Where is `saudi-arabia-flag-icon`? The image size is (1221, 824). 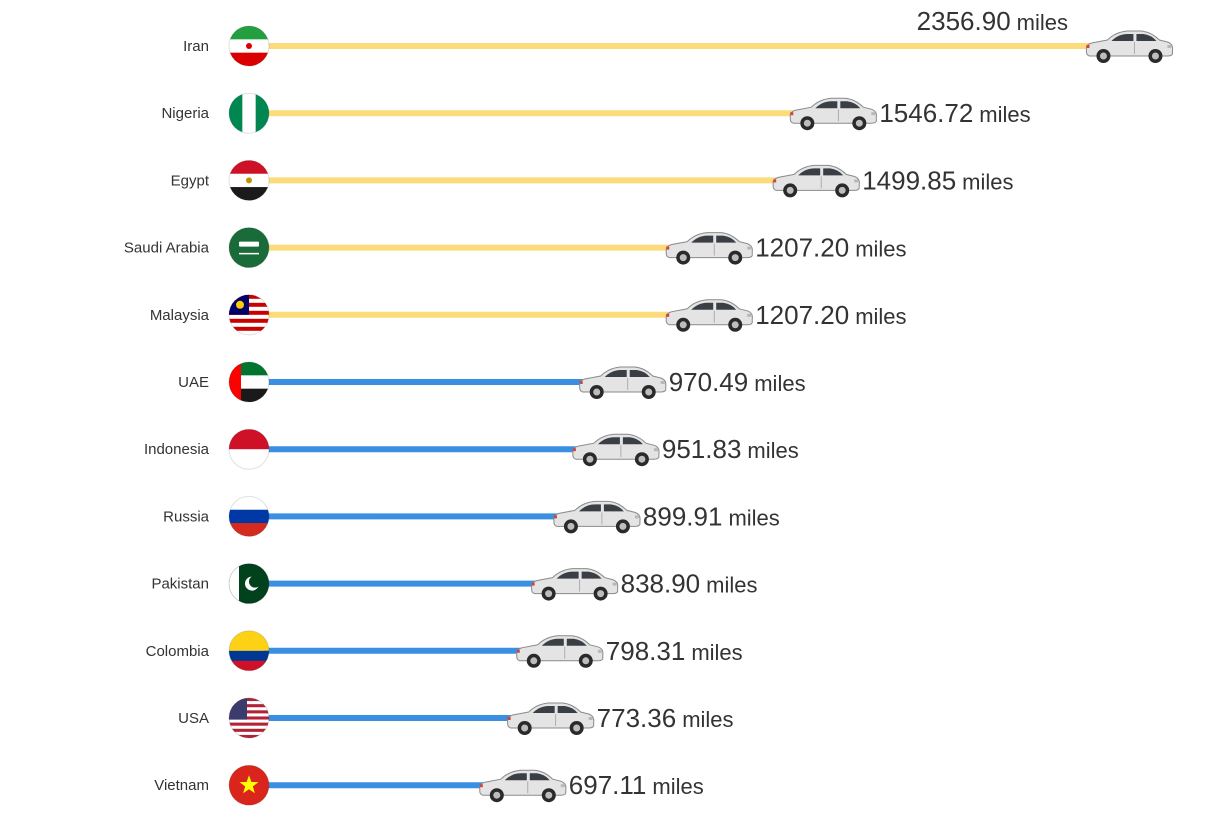
saudi-arabia-flag-icon is located at coordinates (249, 248).